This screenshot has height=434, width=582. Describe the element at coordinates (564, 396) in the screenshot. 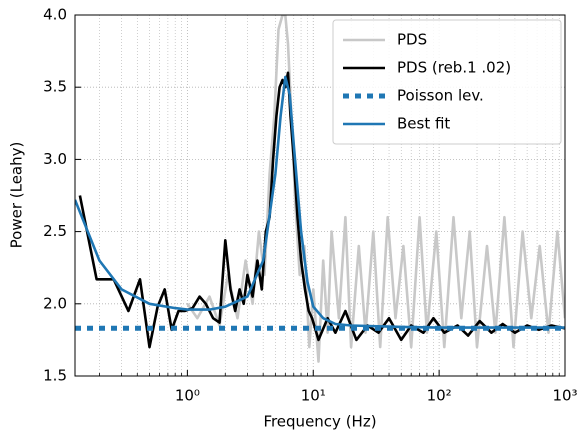

I see `x-tick-label: 10³` at that location.